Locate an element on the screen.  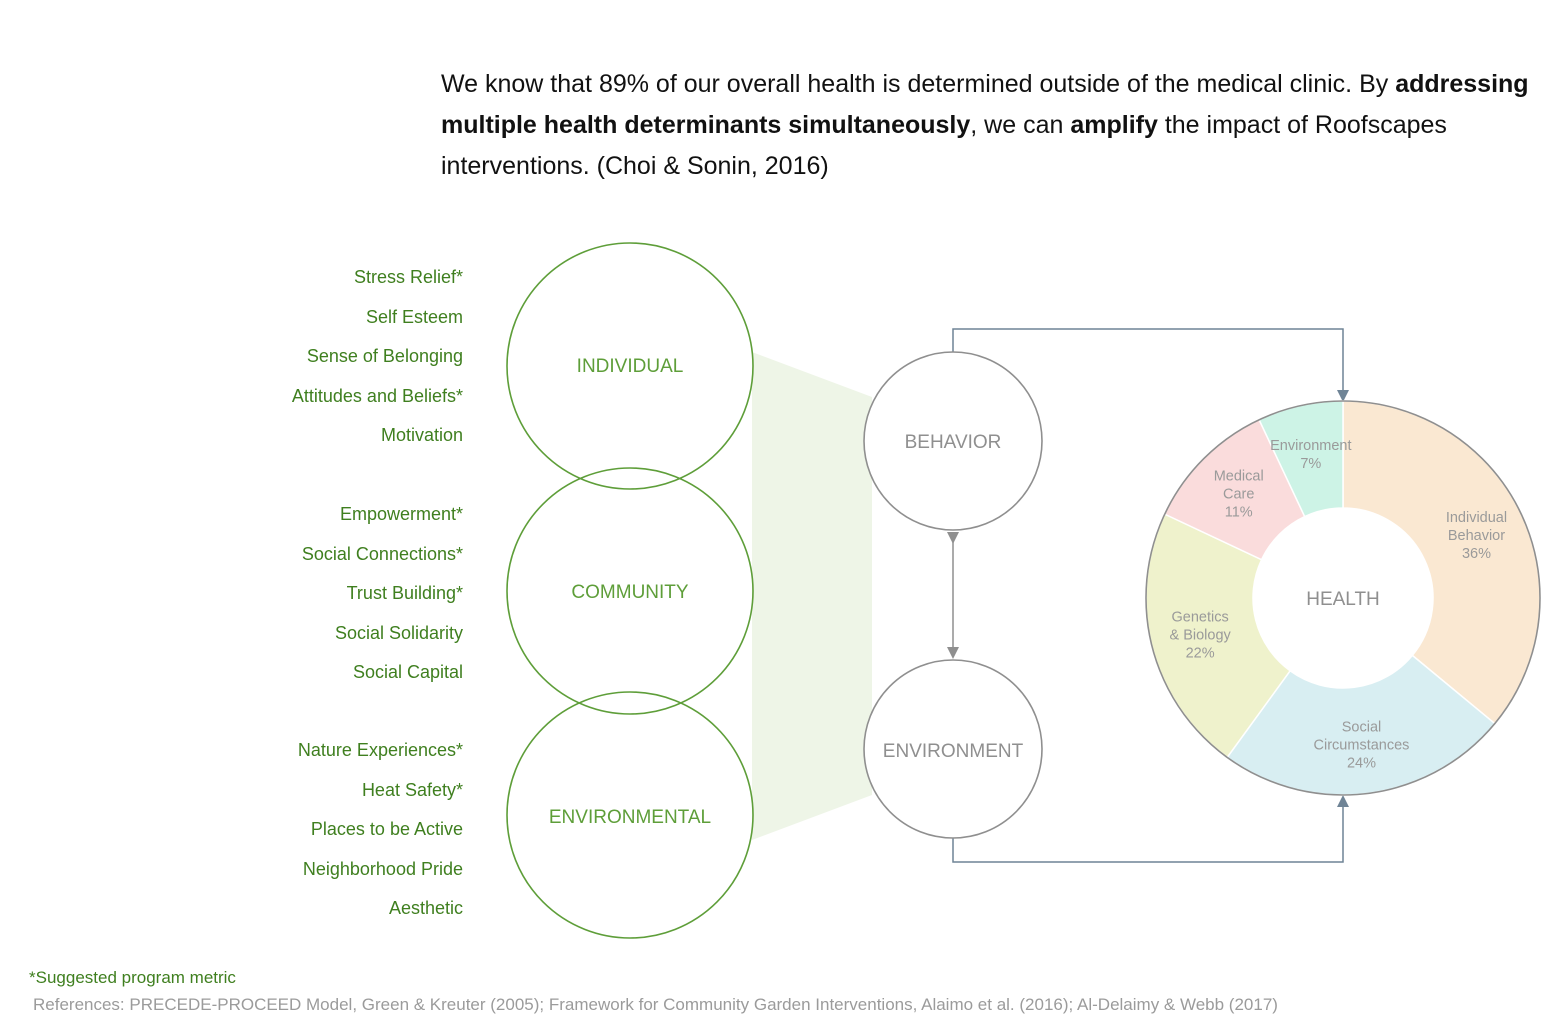
donut-slice-percent: 11% is located at coordinates (1239, 513).